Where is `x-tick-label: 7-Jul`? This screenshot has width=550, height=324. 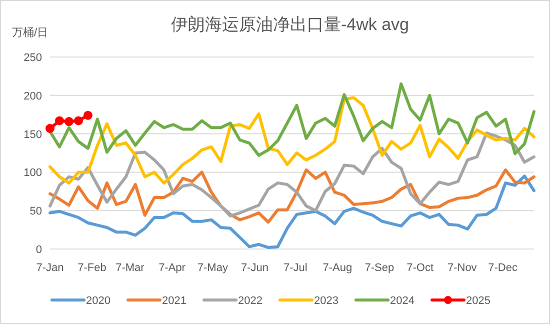 x-tick-label: 7-Jul is located at coordinates (295, 268).